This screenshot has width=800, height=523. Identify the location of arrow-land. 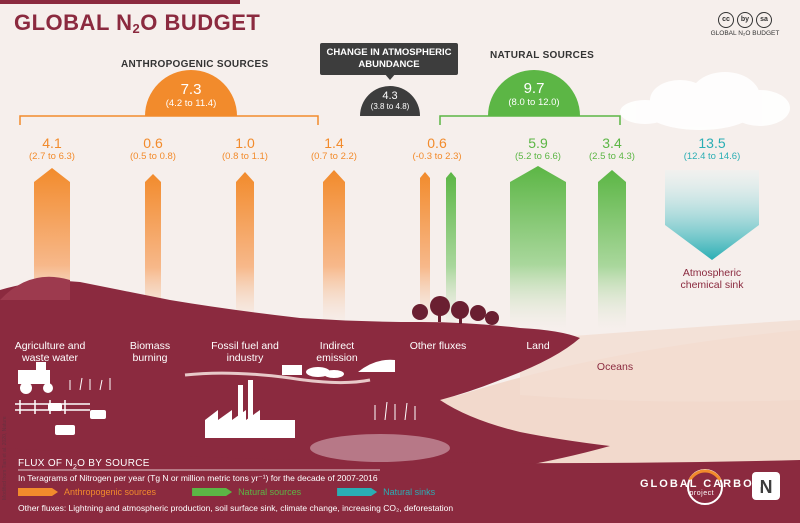
(538, 248).